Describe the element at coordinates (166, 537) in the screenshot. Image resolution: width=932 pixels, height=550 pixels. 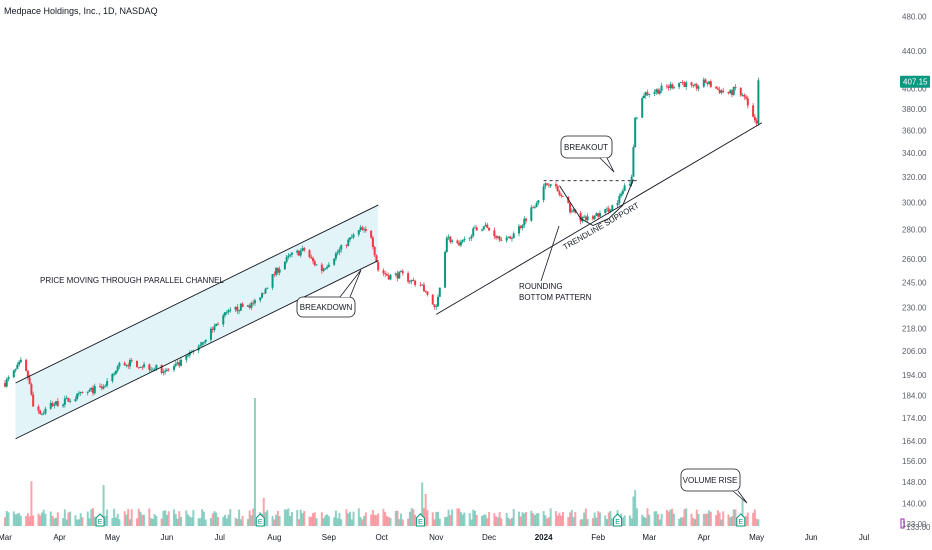
I see `x-tick-label: Jun` at that location.